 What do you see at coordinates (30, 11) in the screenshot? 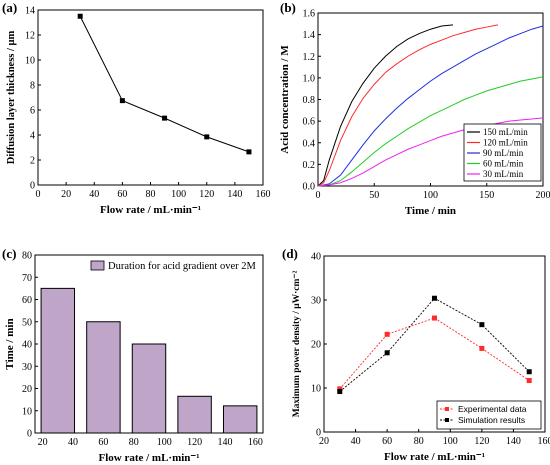
I see `y-tick-label: 14` at bounding box center [30, 11].